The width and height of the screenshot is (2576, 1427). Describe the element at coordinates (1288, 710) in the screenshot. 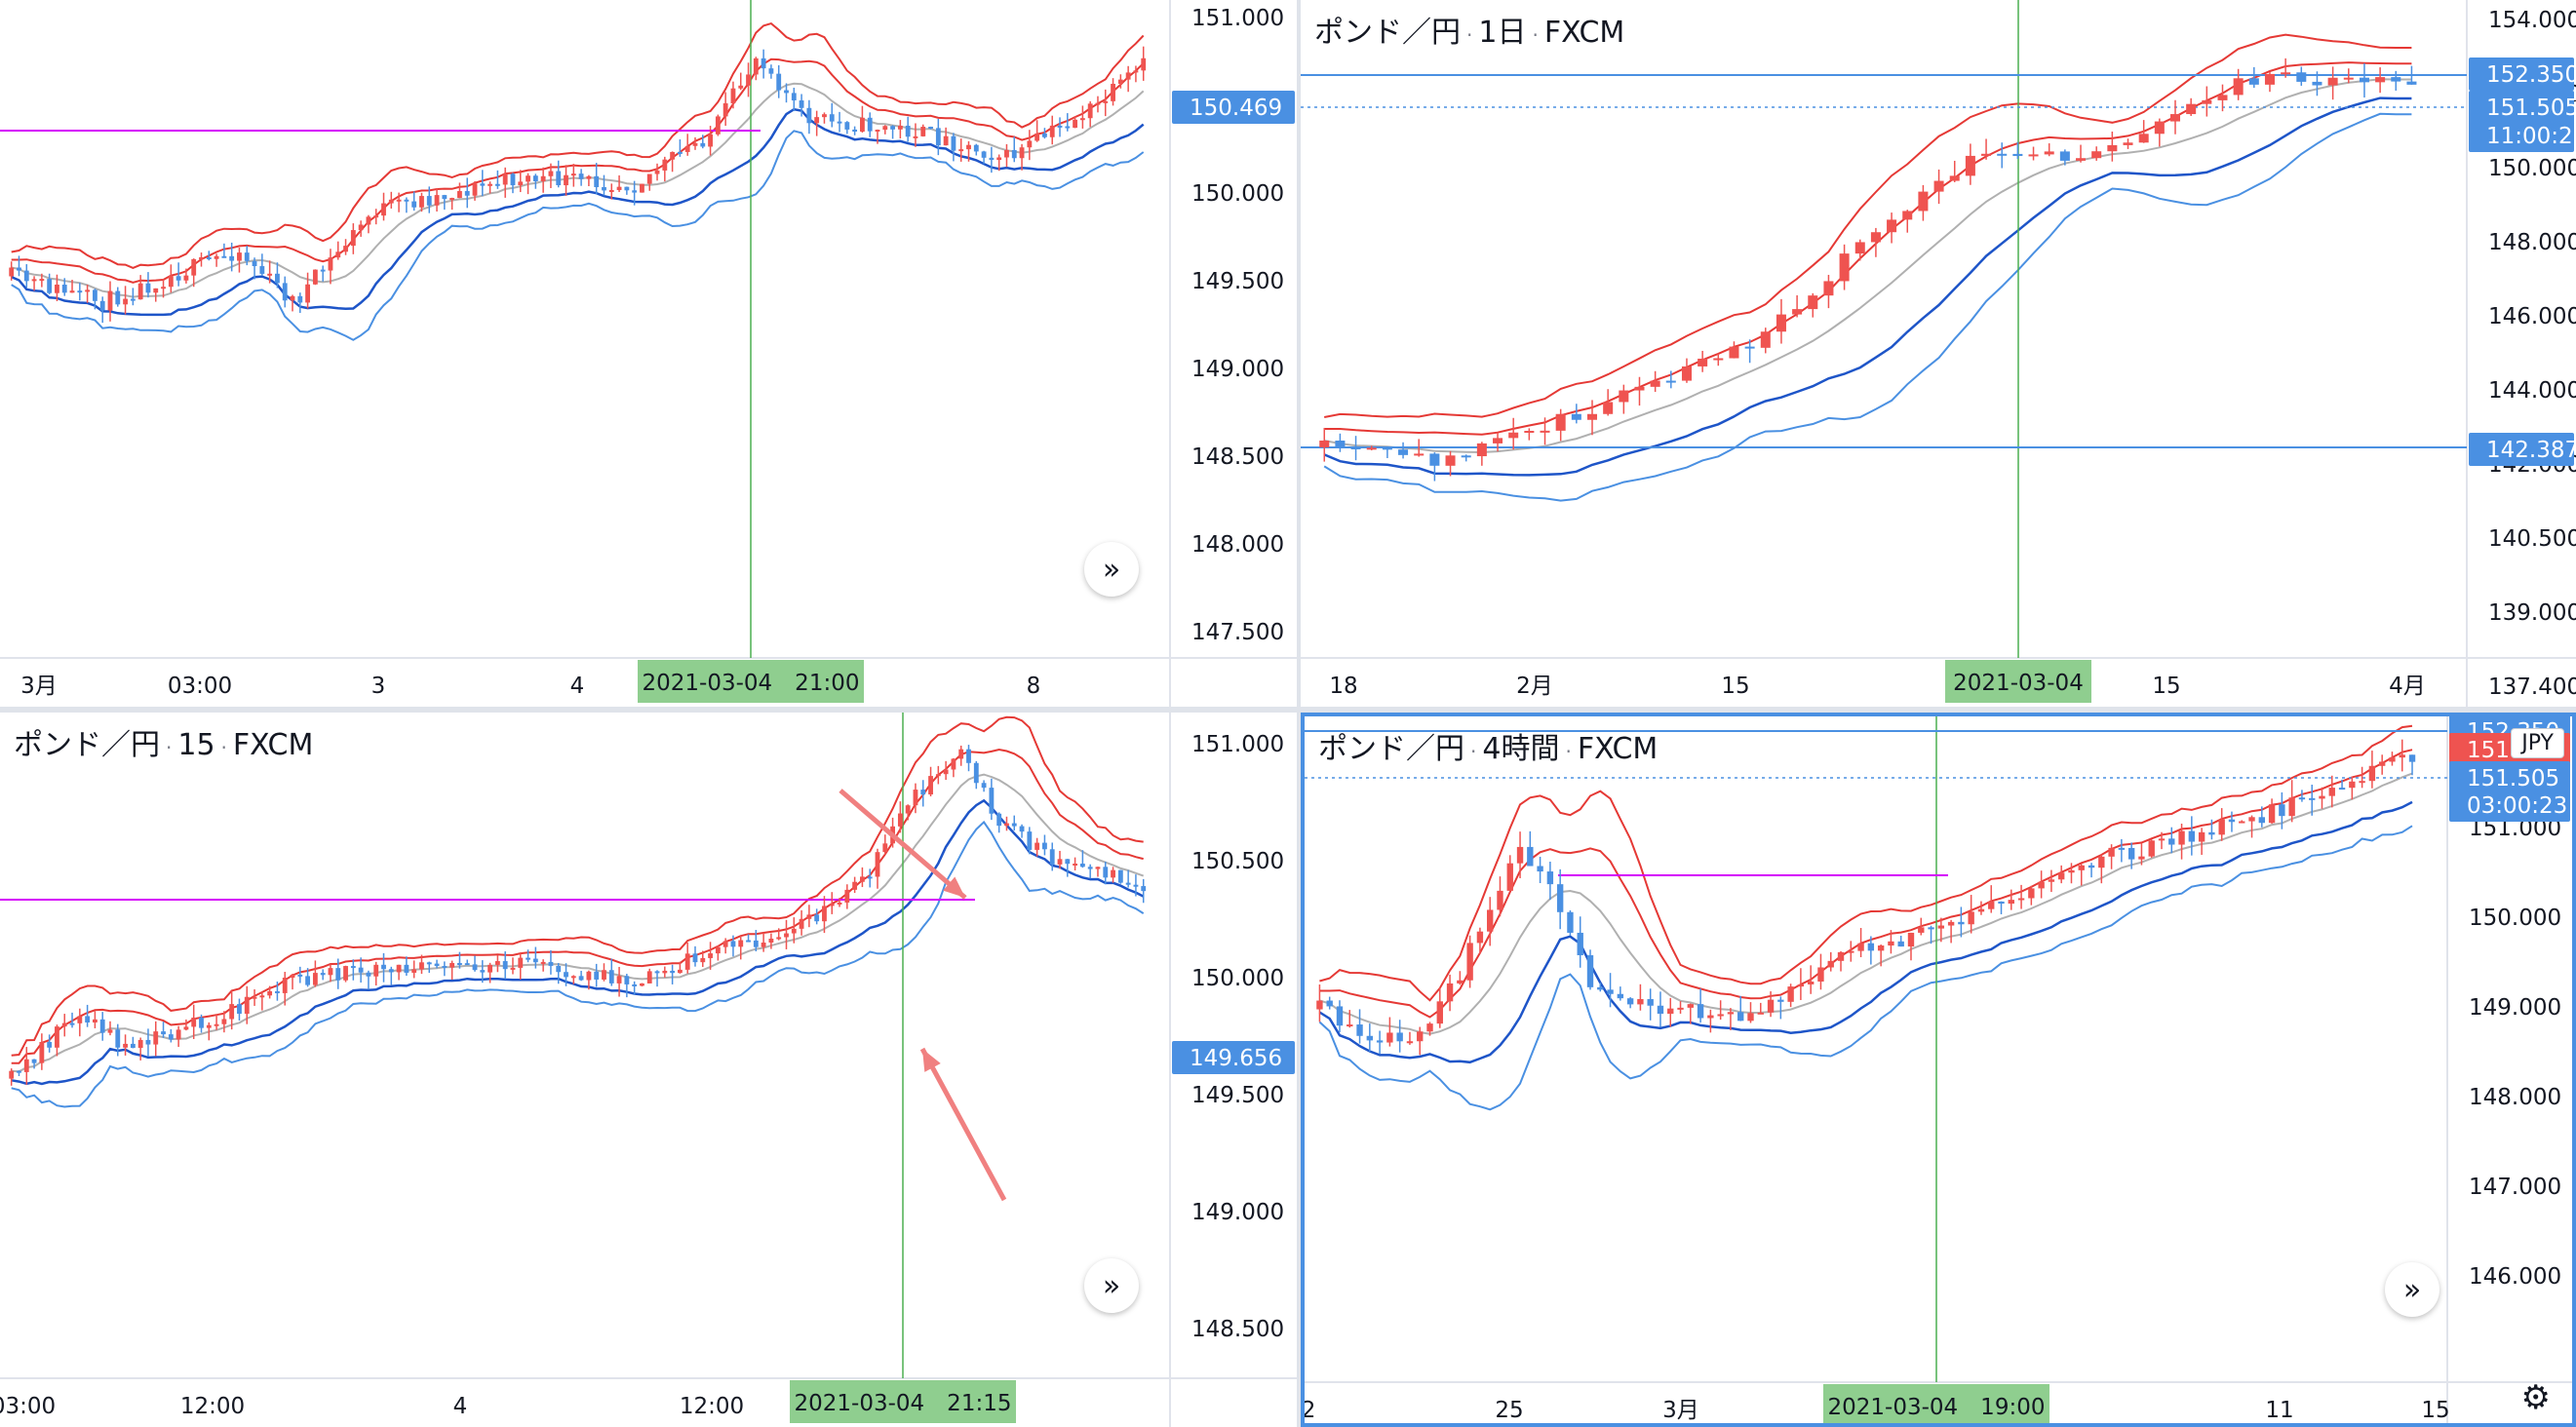

I see `pane-divider-horizontal` at that location.